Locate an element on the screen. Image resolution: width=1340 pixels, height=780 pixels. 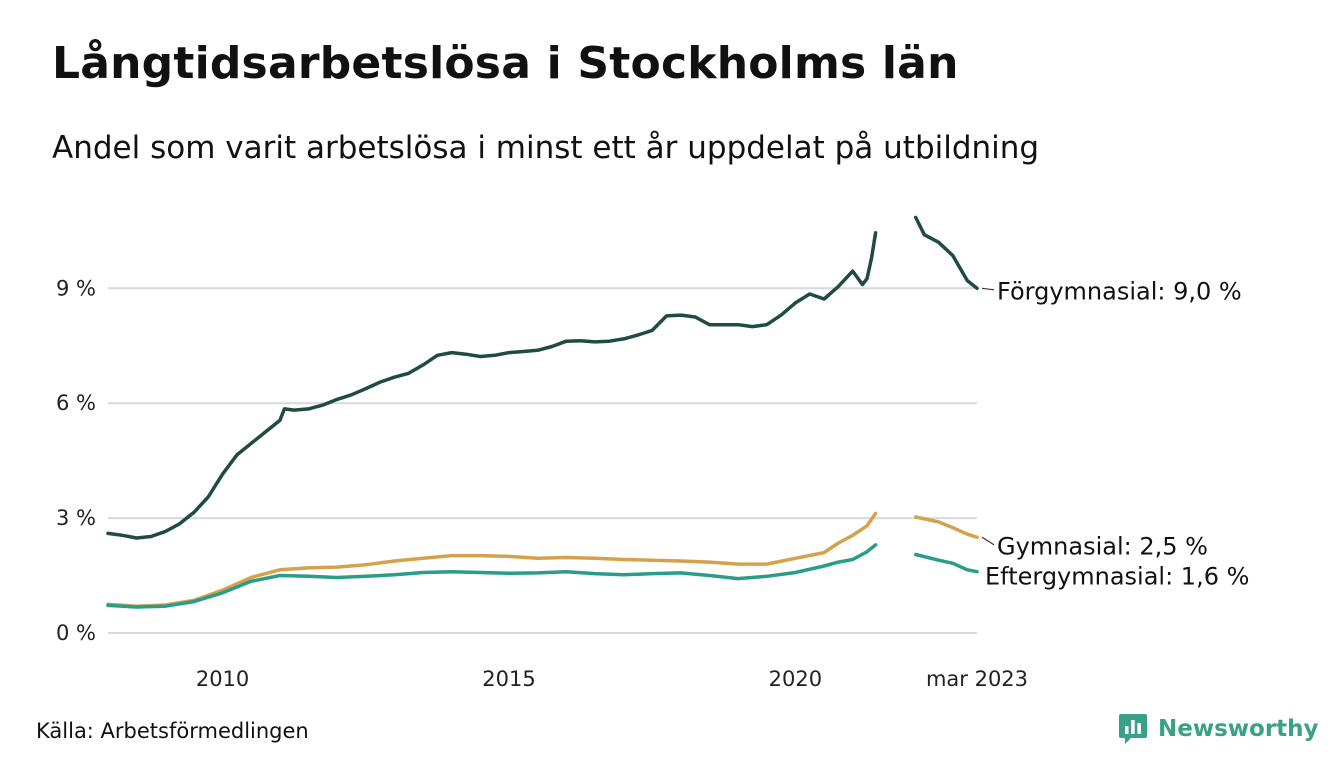
brand-name: Newsworthy is located at coordinates (1238, 729).